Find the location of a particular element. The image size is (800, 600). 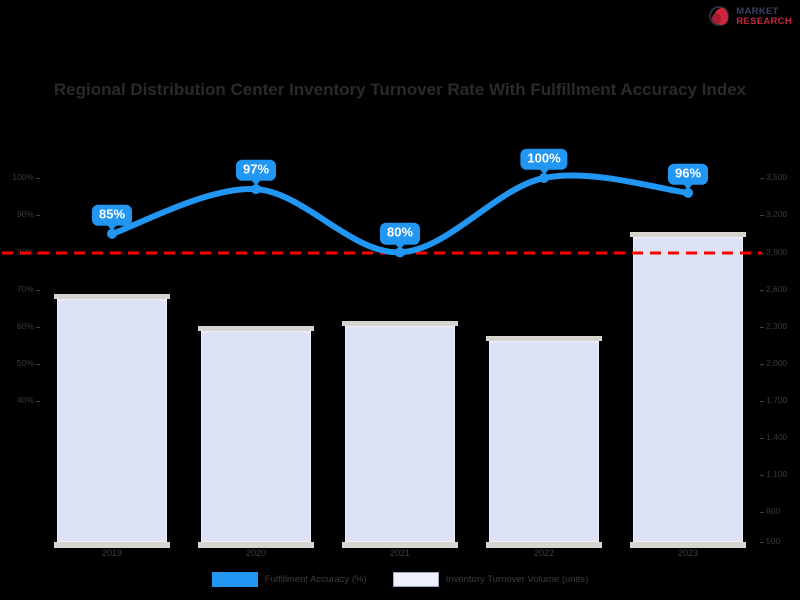

left-axis-tick-label: 50% is located at coordinates (25, 363).